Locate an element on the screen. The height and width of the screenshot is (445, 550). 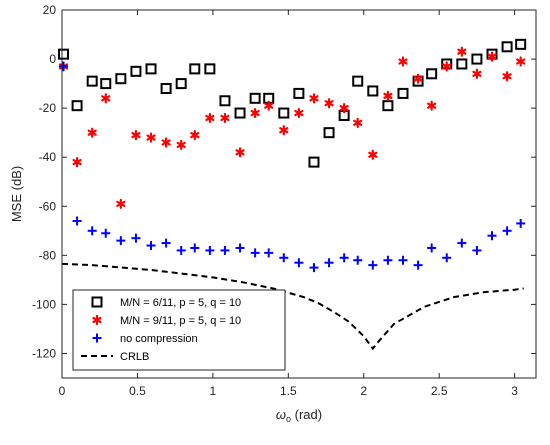
y-tick-label: 20 is located at coordinates (50, 10).